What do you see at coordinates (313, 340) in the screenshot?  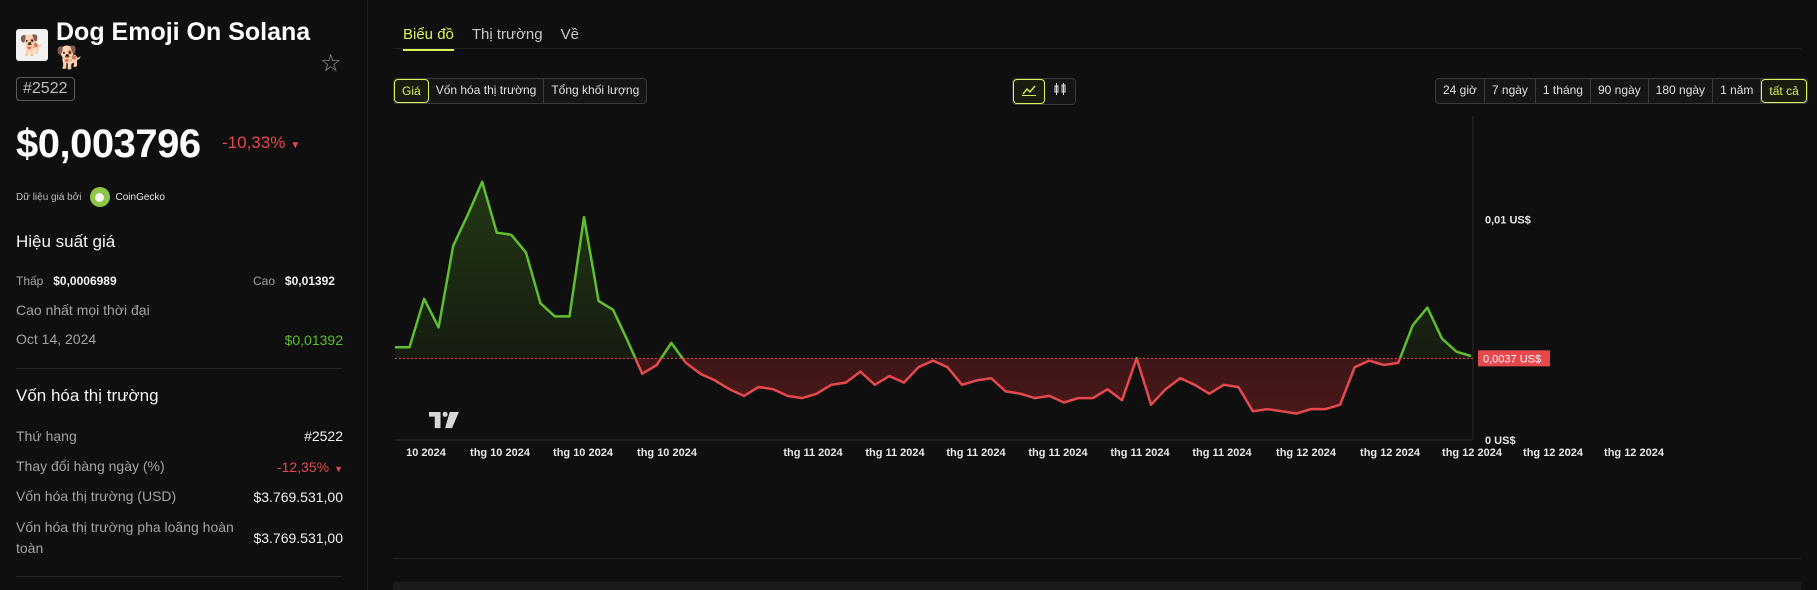 I see `ath-value: $0,01392` at bounding box center [313, 340].